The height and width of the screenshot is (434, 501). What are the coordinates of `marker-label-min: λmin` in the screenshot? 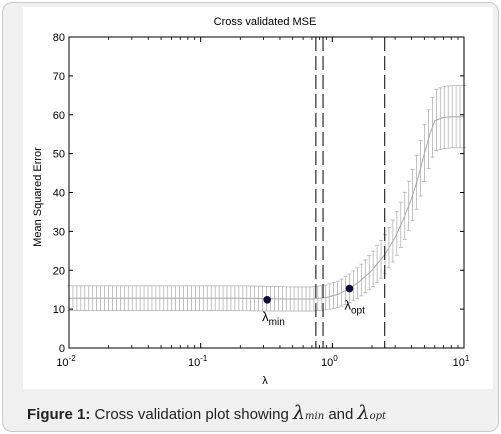 It's located at (273, 318).